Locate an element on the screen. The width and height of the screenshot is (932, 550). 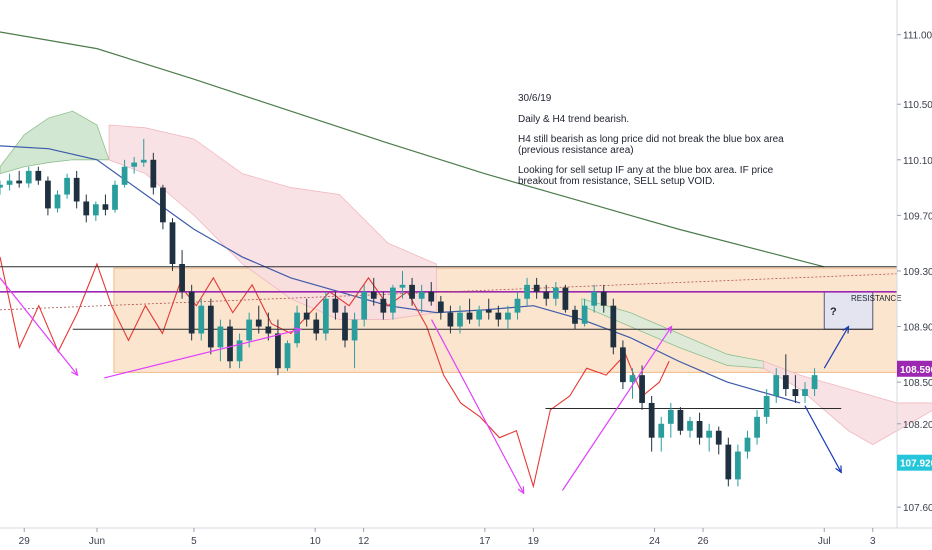
x-tick-label: 24 is located at coordinates (655, 541).